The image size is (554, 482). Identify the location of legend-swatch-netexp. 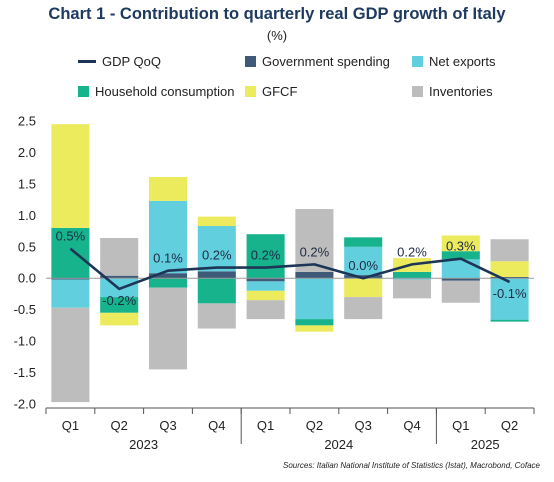
(417, 61).